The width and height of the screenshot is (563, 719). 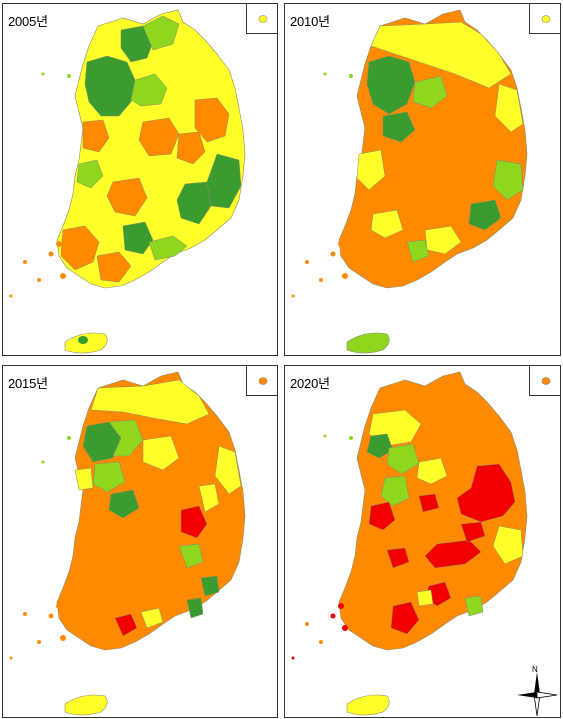 What do you see at coordinates (537, 694) in the screenshot?
I see `north-arrow-icon` at bounding box center [537, 694].